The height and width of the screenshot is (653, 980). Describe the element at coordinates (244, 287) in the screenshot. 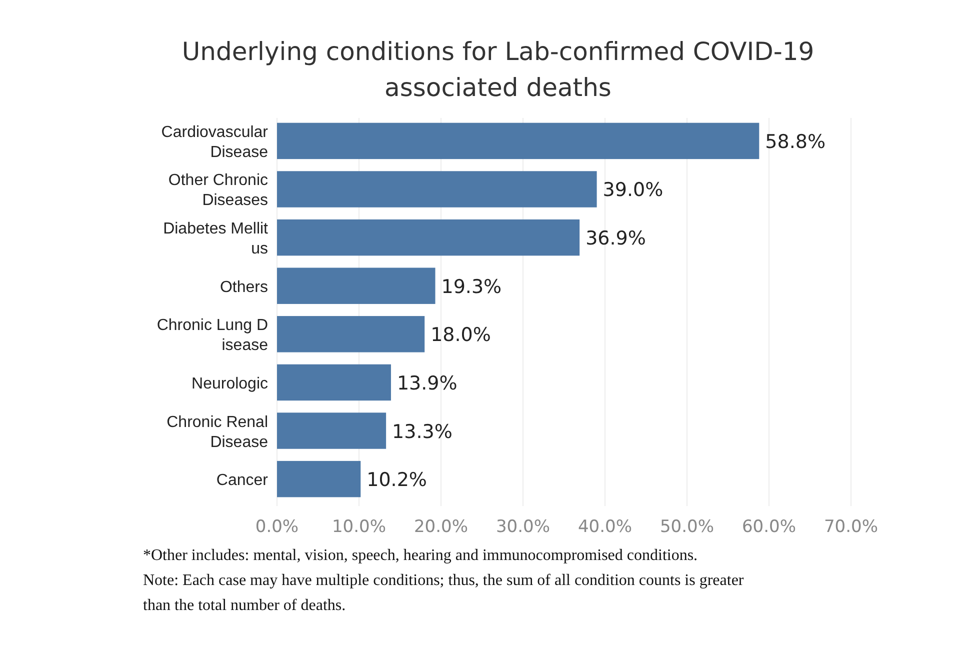

I see `y-tick-label: Others` at that location.